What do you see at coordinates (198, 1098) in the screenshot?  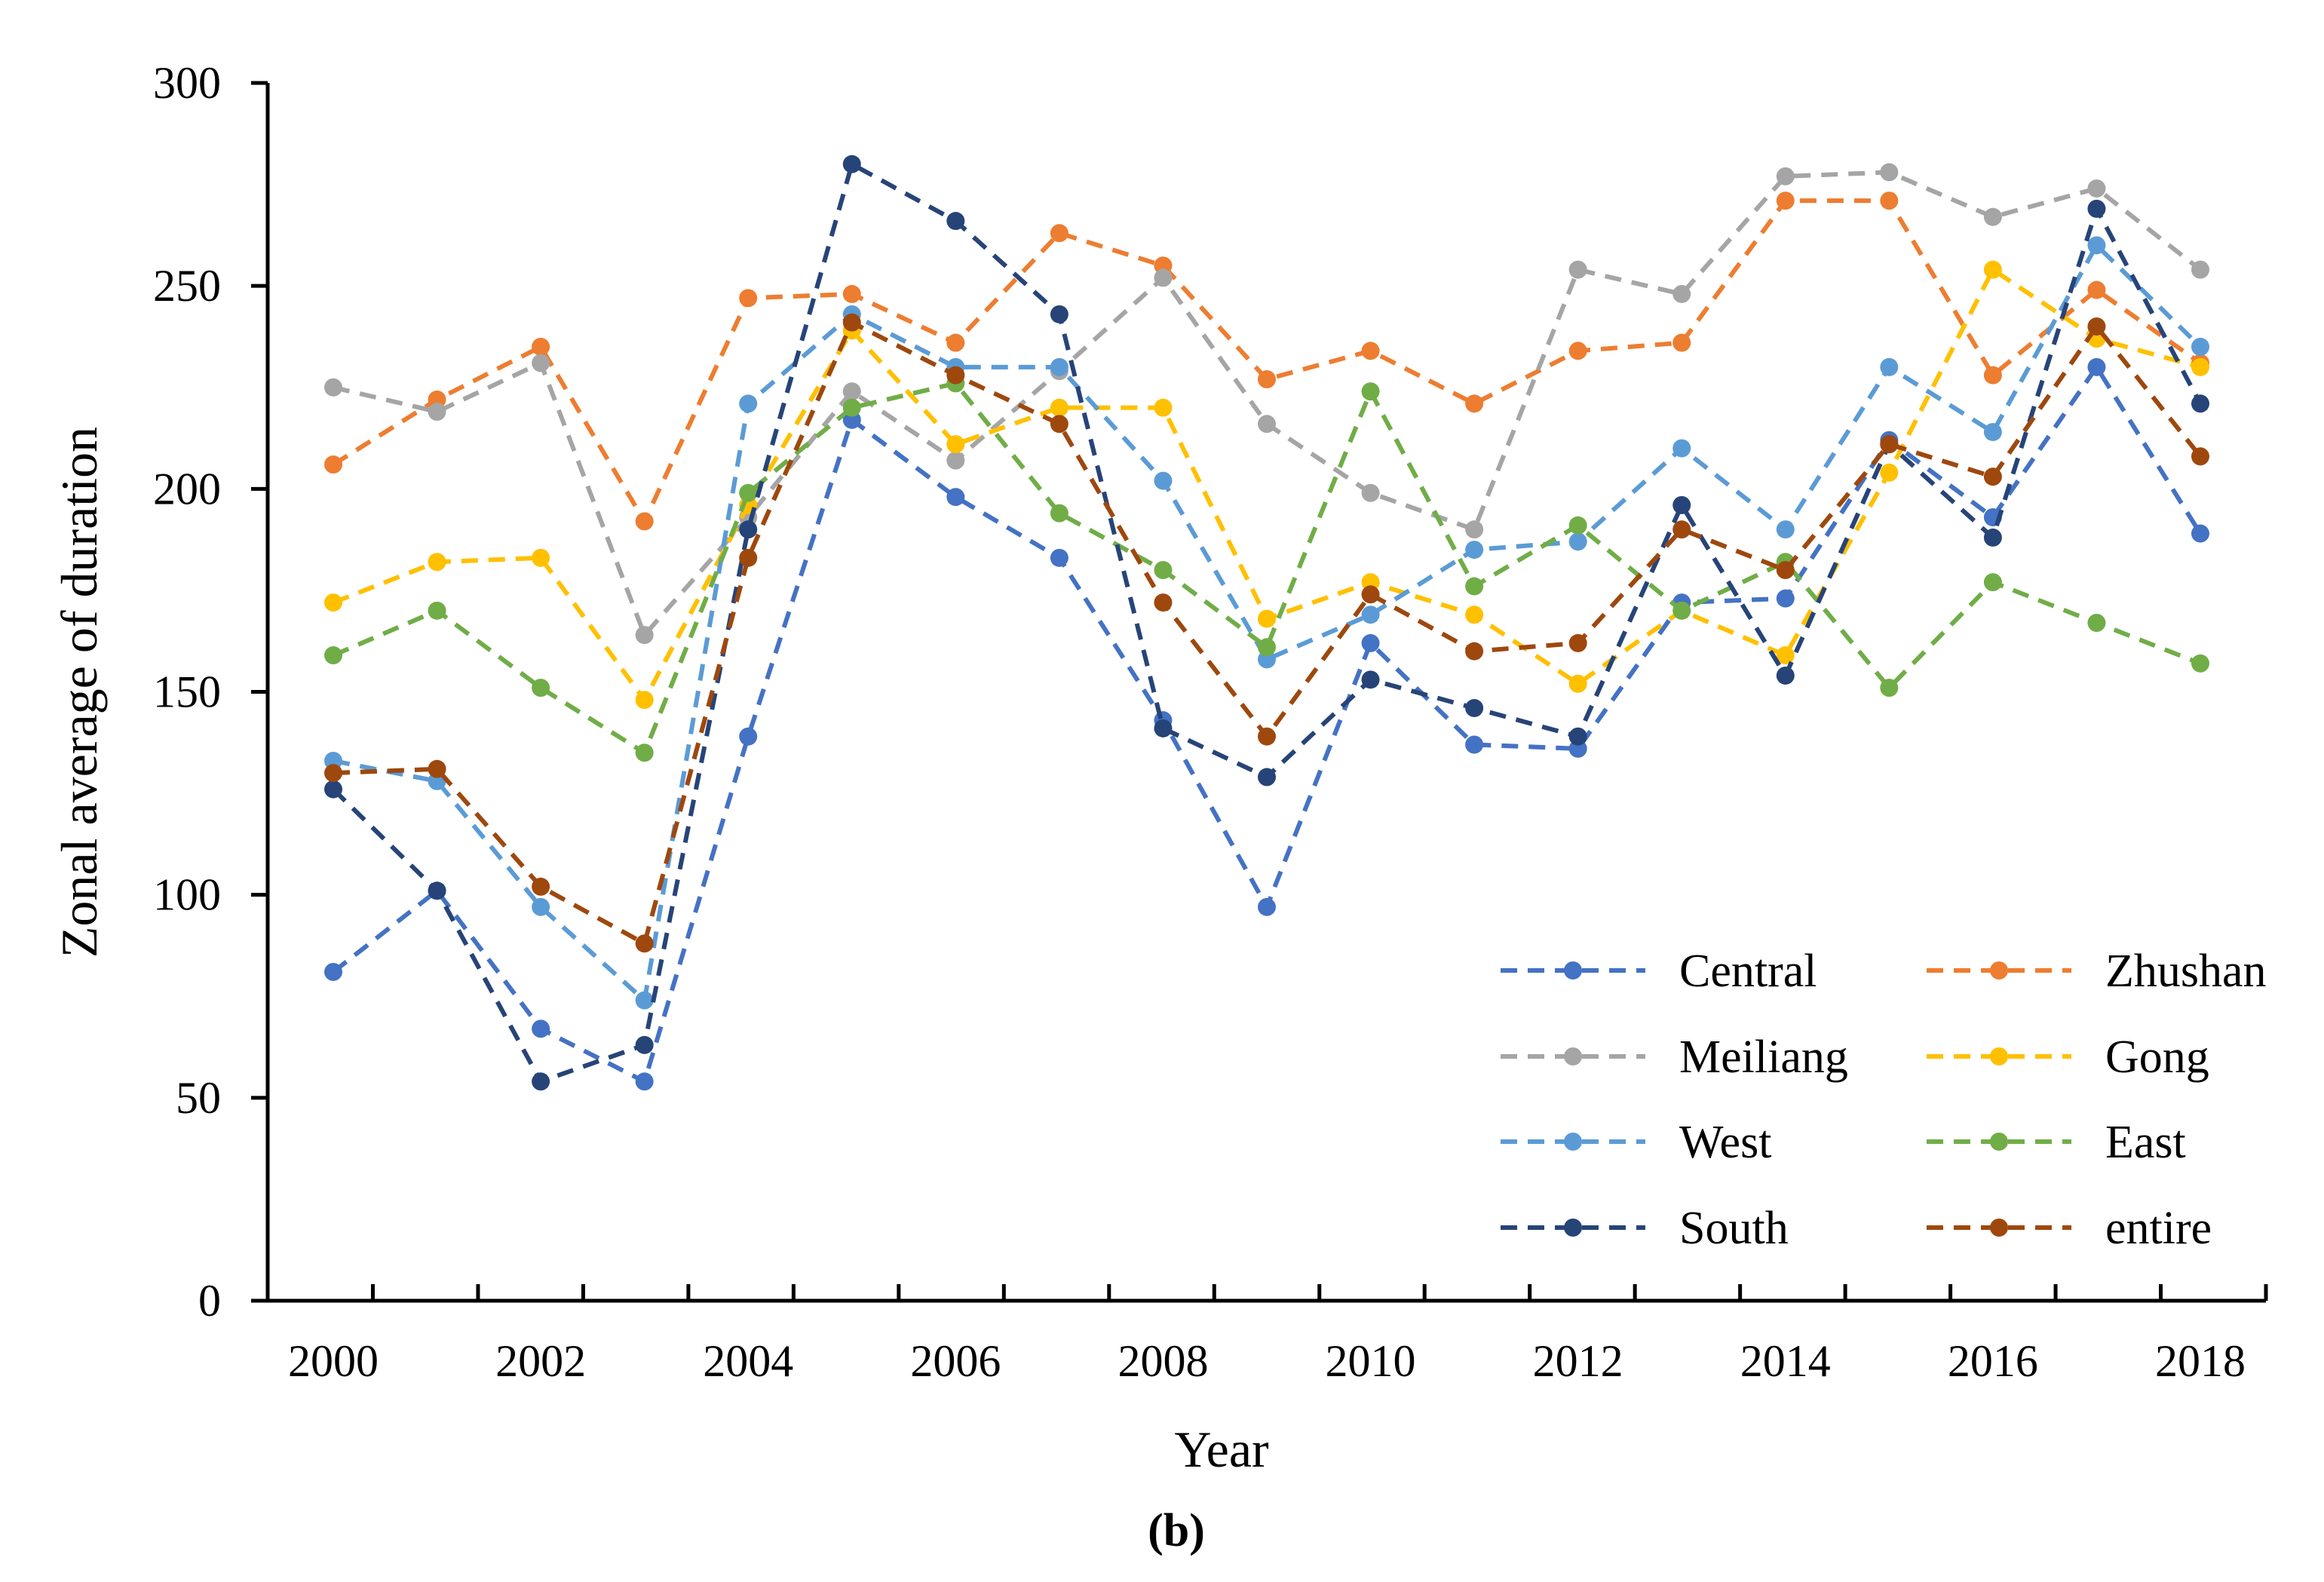 I see `y-tick-label: 50` at bounding box center [198, 1098].